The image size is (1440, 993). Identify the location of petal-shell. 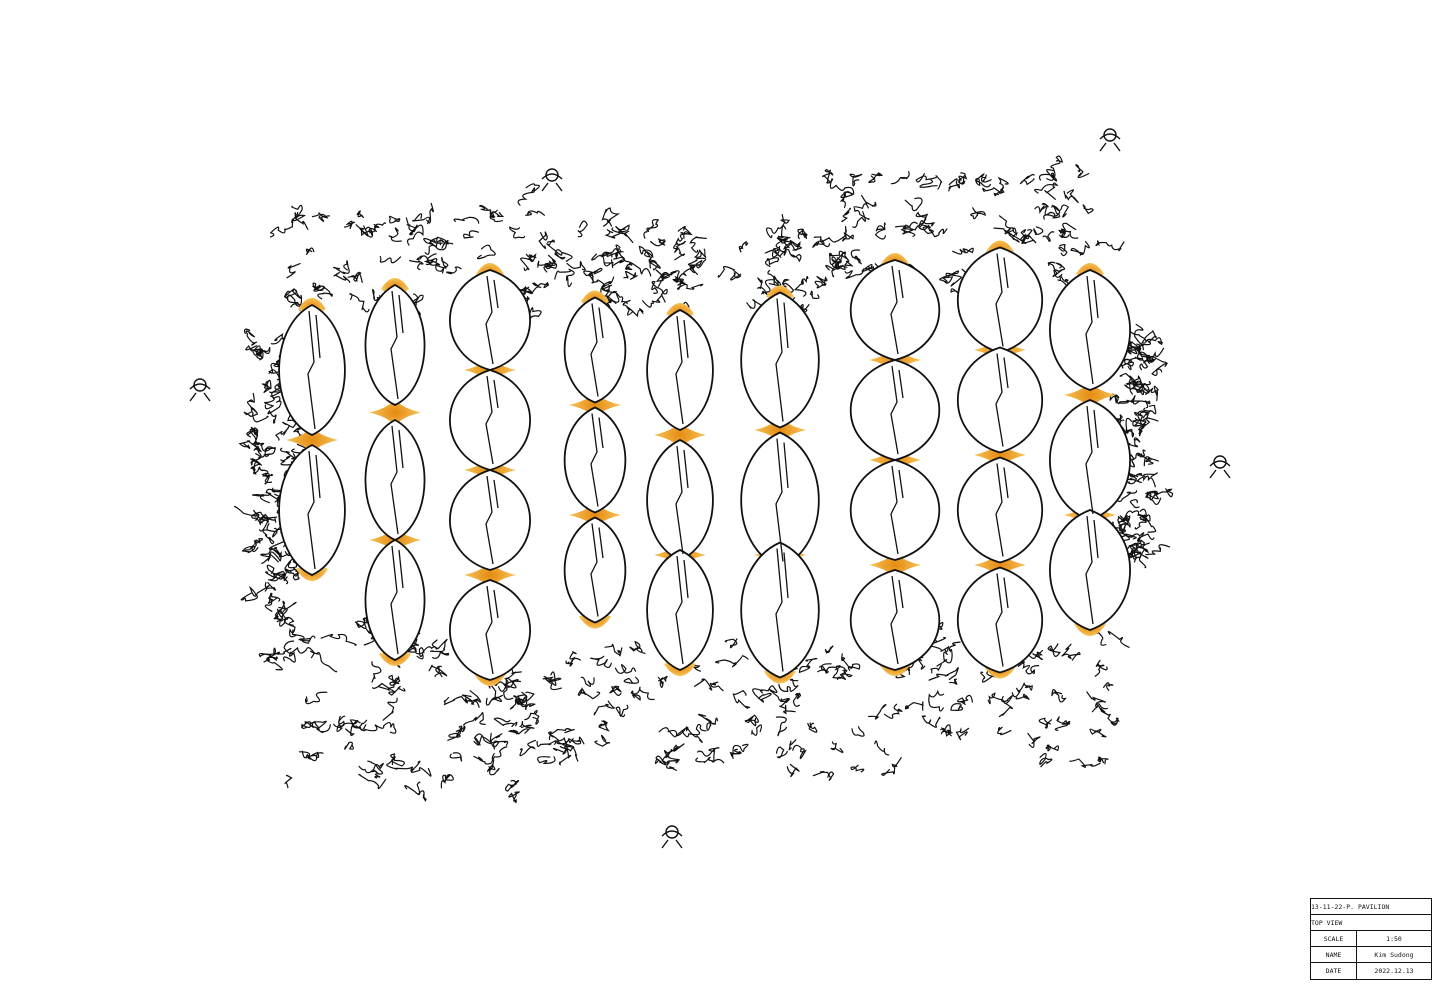
(490, 420).